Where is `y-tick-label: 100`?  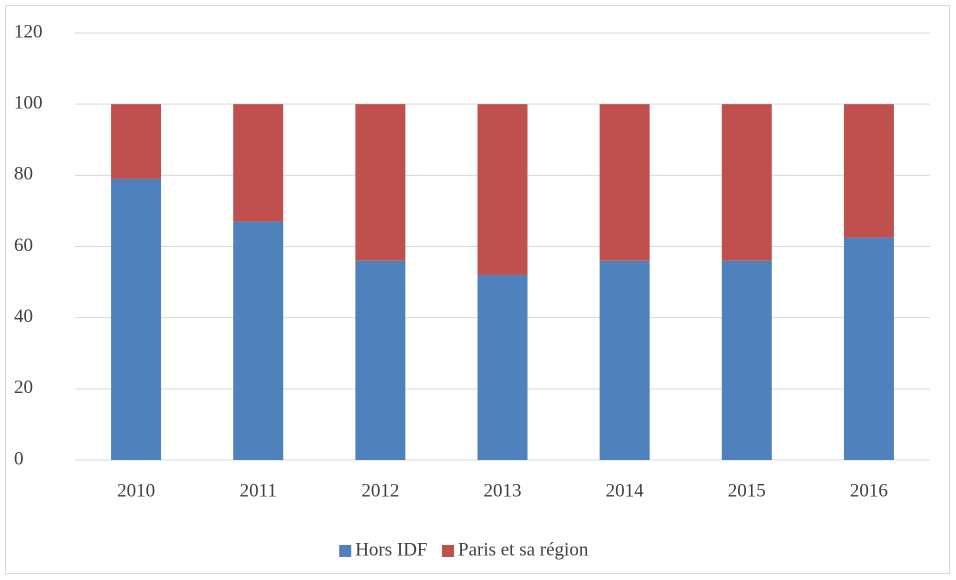 y-tick-label: 100 is located at coordinates (28, 103).